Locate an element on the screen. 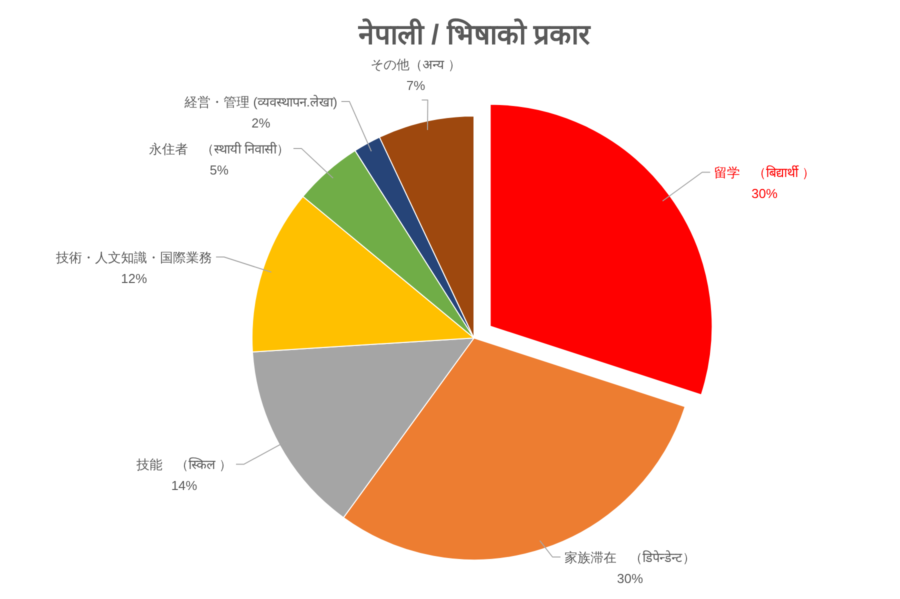  chart-title: नेपाली / भिषाको प्रकार is located at coordinates (474, 34).